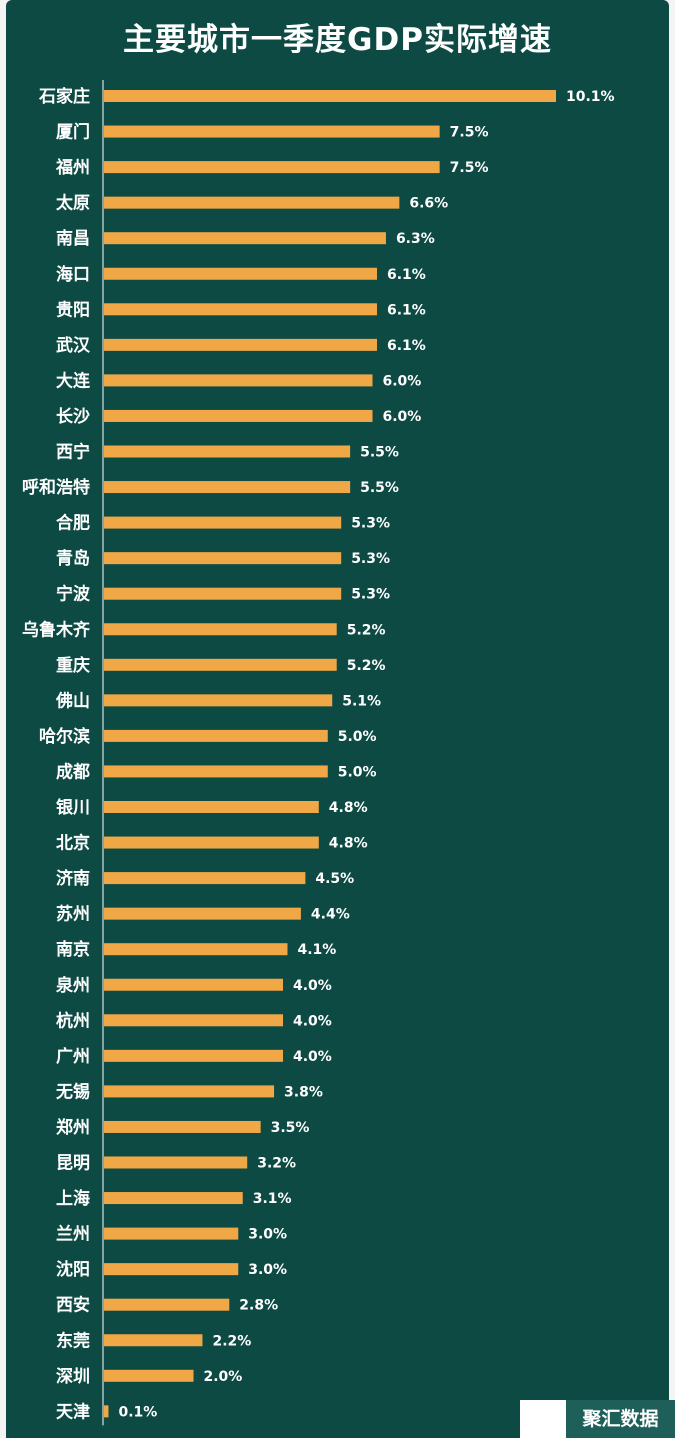 This screenshot has height=1438, width=675. I want to click on data-label: 3.2%, so click(276, 1164).